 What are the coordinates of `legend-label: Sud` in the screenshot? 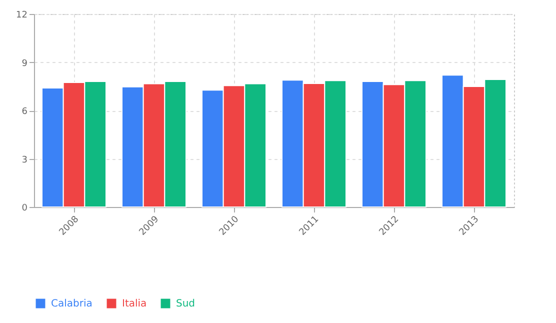 It's located at (186, 304).